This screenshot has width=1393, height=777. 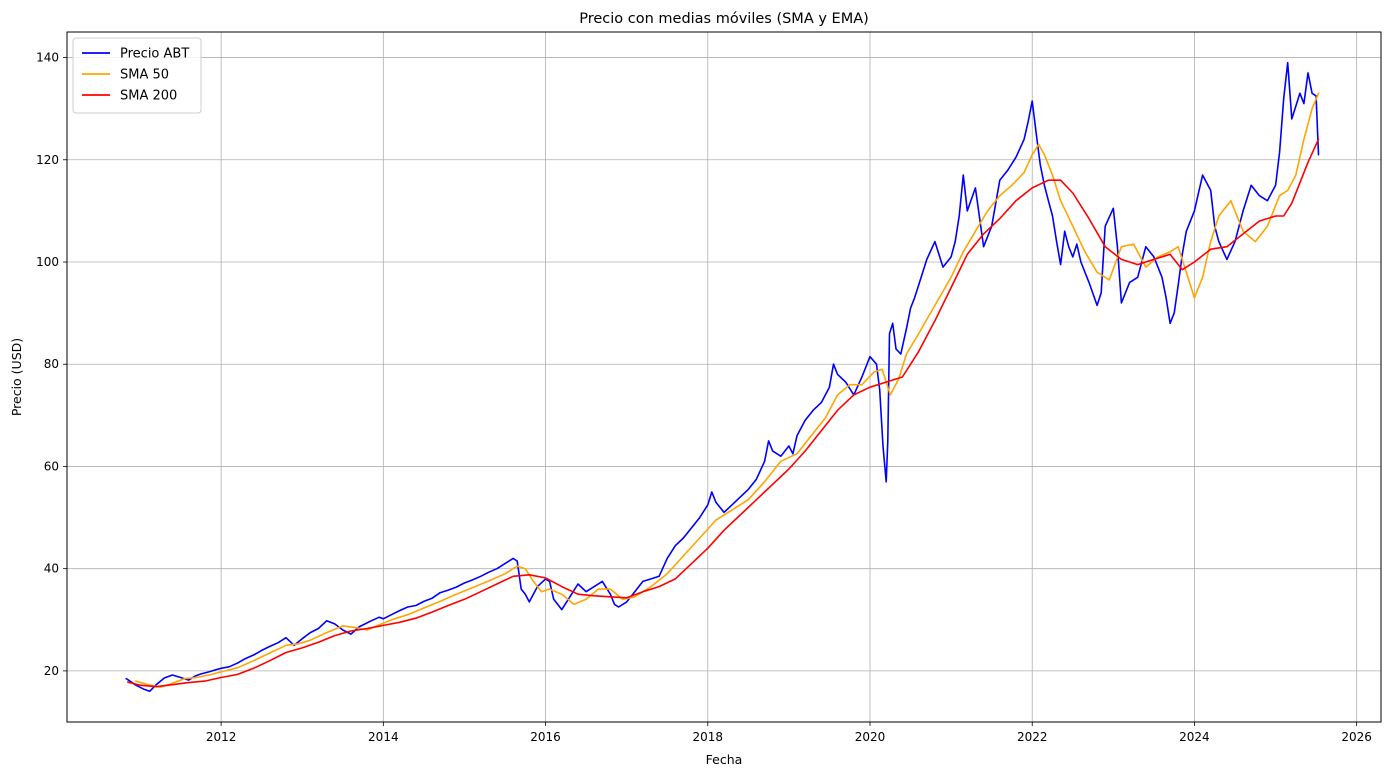 I want to click on x-tick-label: 2012, so click(x=221, y=737).